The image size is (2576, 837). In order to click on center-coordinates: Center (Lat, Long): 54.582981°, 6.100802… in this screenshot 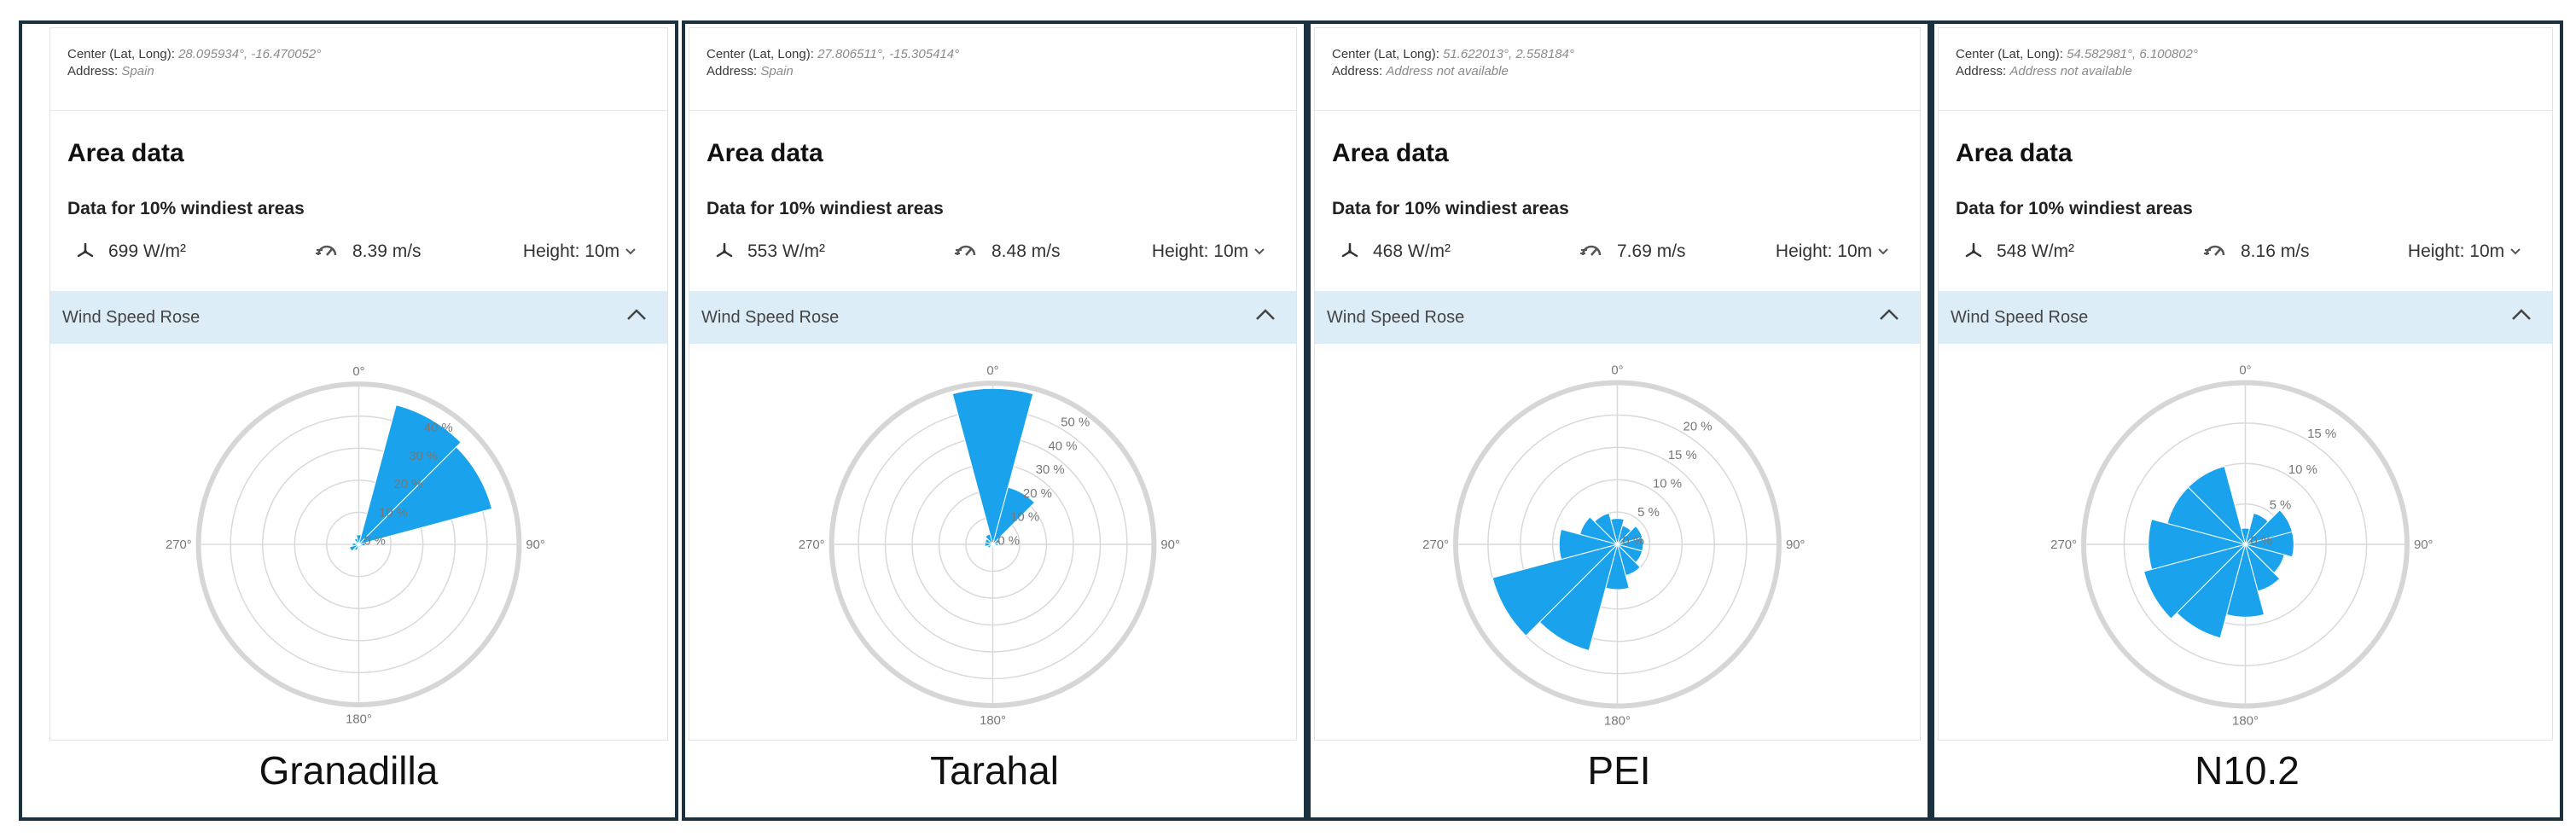, I will do `click(2077, 54)`.